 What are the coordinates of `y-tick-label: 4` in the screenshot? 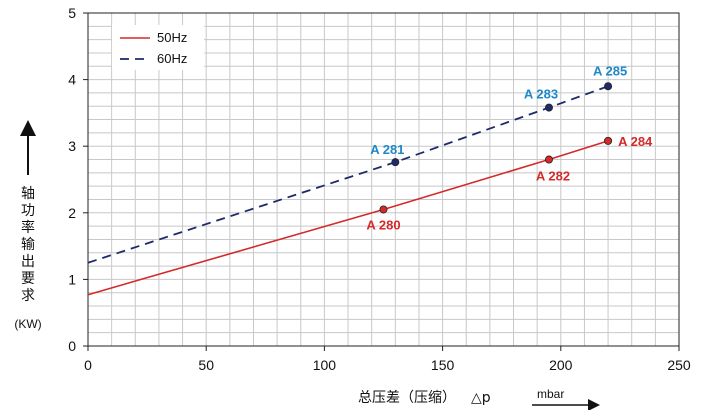 It's located at (72, 80).